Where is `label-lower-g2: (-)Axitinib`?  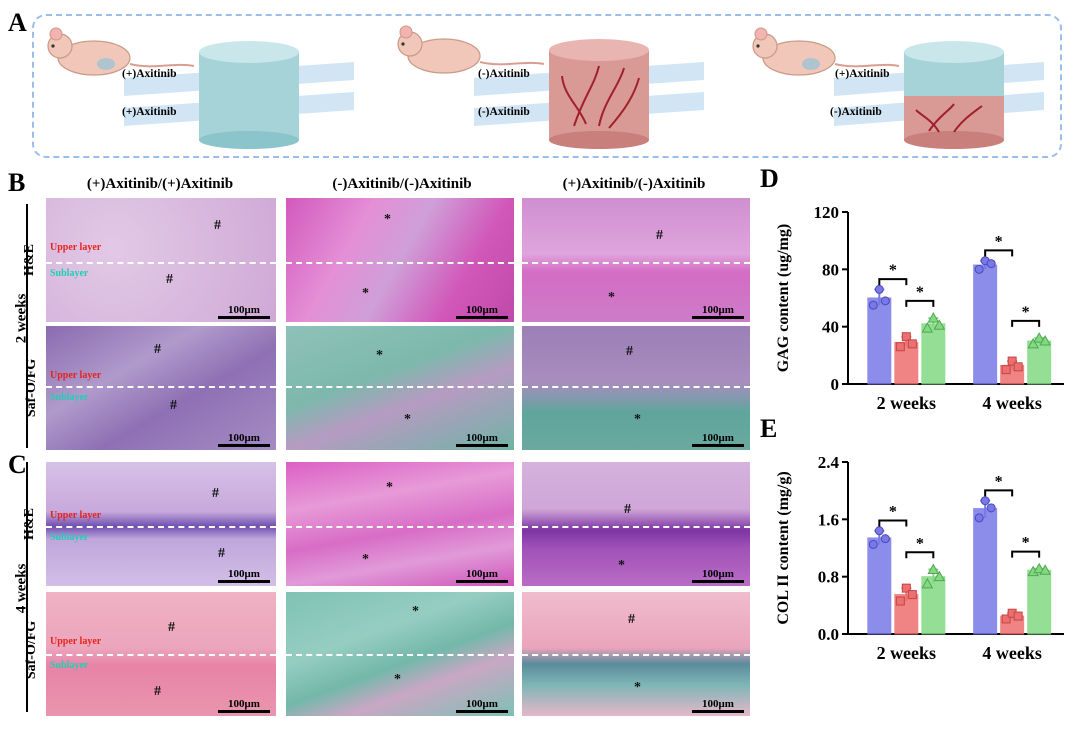 label-lower-g2: (-)Axitinib is located at coordinates (504, 112).